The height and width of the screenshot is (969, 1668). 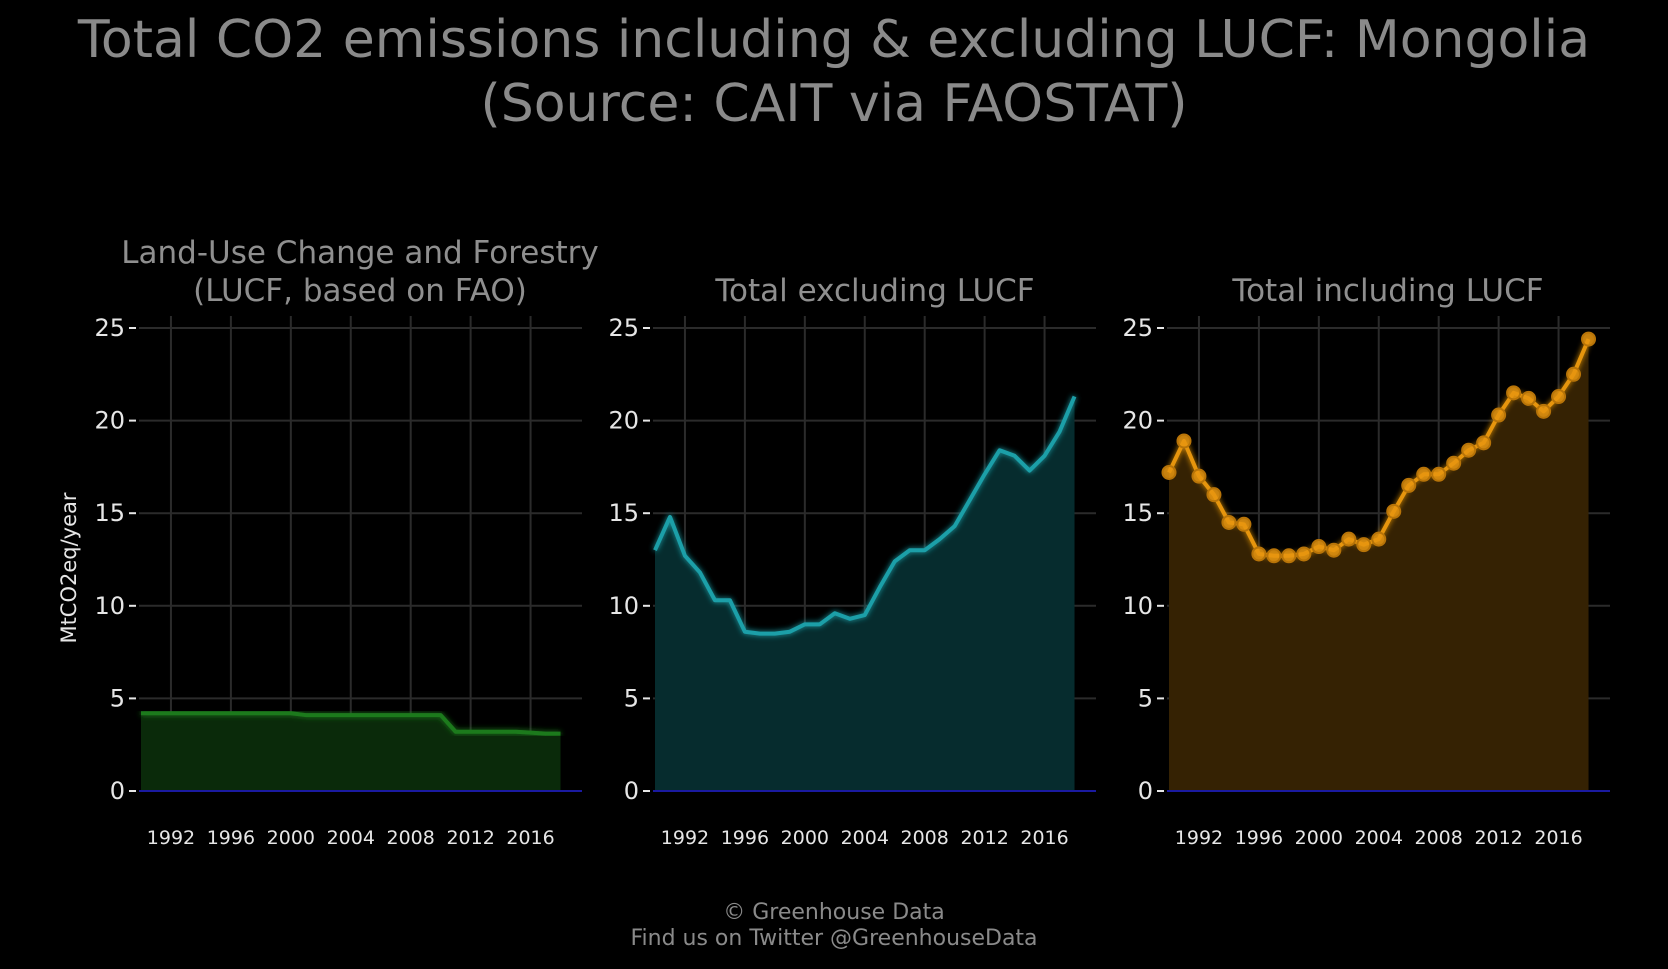 What do you see at coordinates (360, 253) in the screenshot?
I see `panel-title-line-1: Land-Use Change and Forestry` at bounding box center [360, 253].